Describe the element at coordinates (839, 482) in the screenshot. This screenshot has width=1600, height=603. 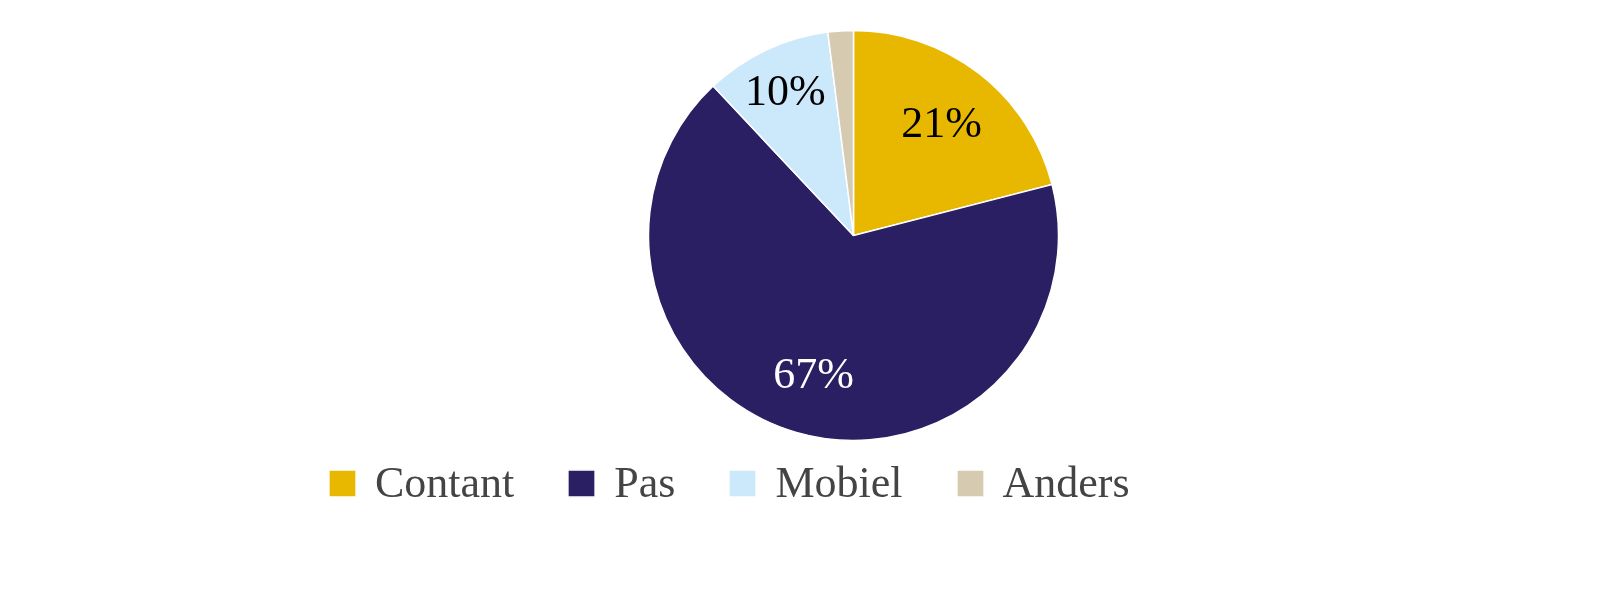
I see `legend-label: Mobiel` at that location.